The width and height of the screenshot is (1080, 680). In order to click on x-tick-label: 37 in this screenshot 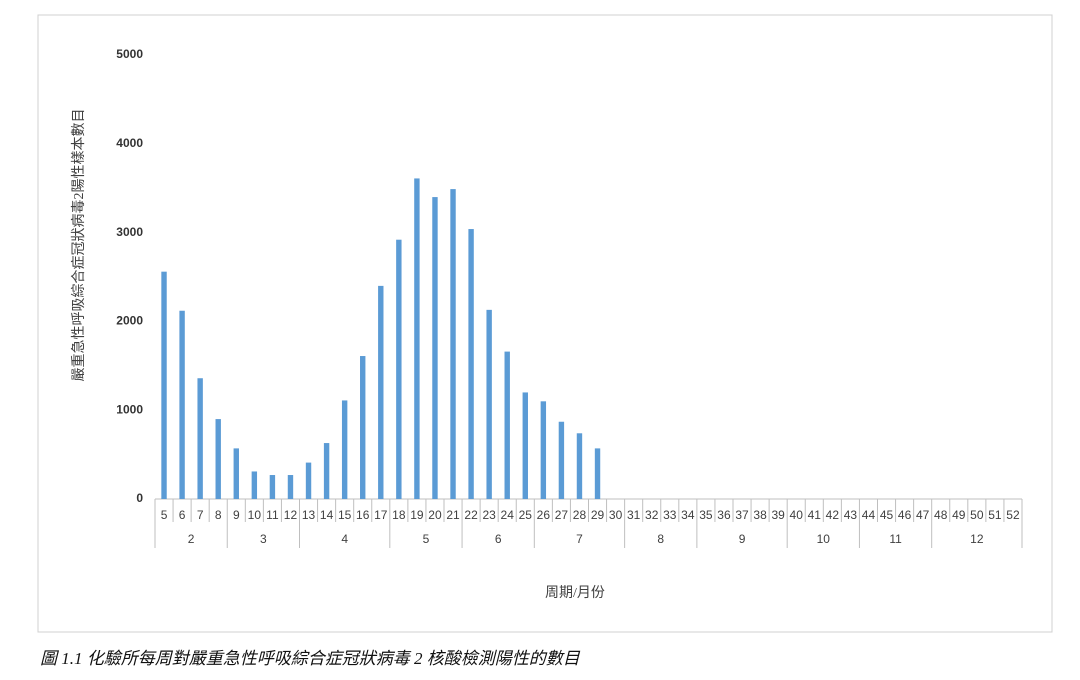, I will do `click(742, 515)`.